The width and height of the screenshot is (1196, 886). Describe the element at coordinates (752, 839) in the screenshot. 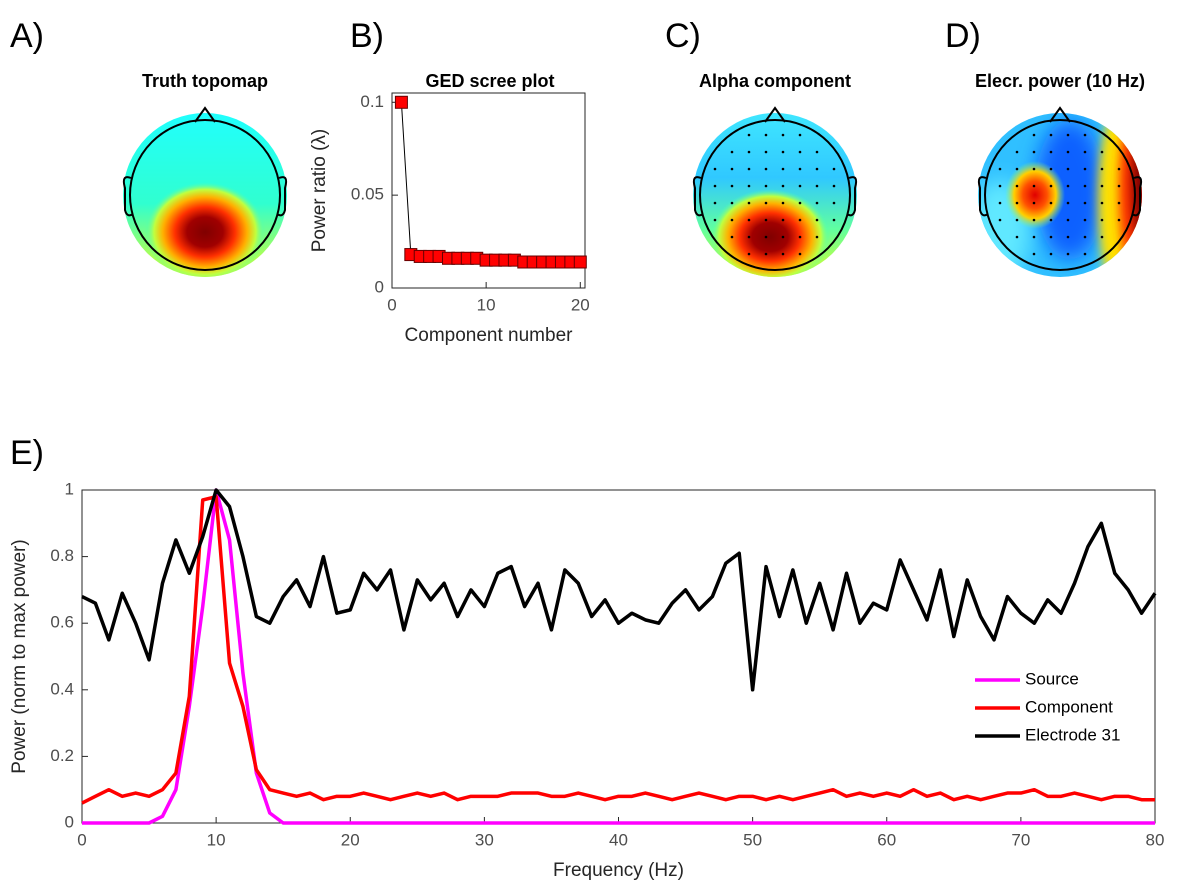

I see `x-tick-label: 50` at that location.